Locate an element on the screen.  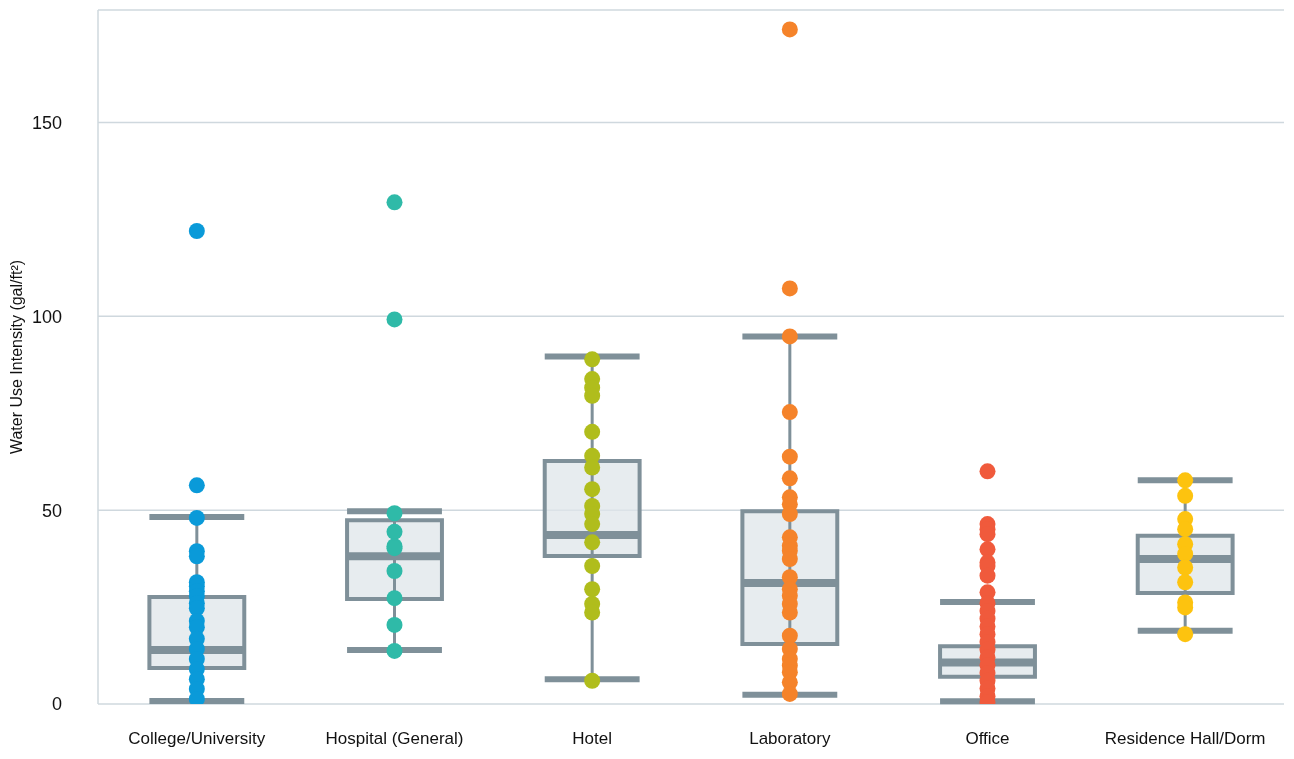
x-tick-label: Hotel is located at coordinates (592, 739).